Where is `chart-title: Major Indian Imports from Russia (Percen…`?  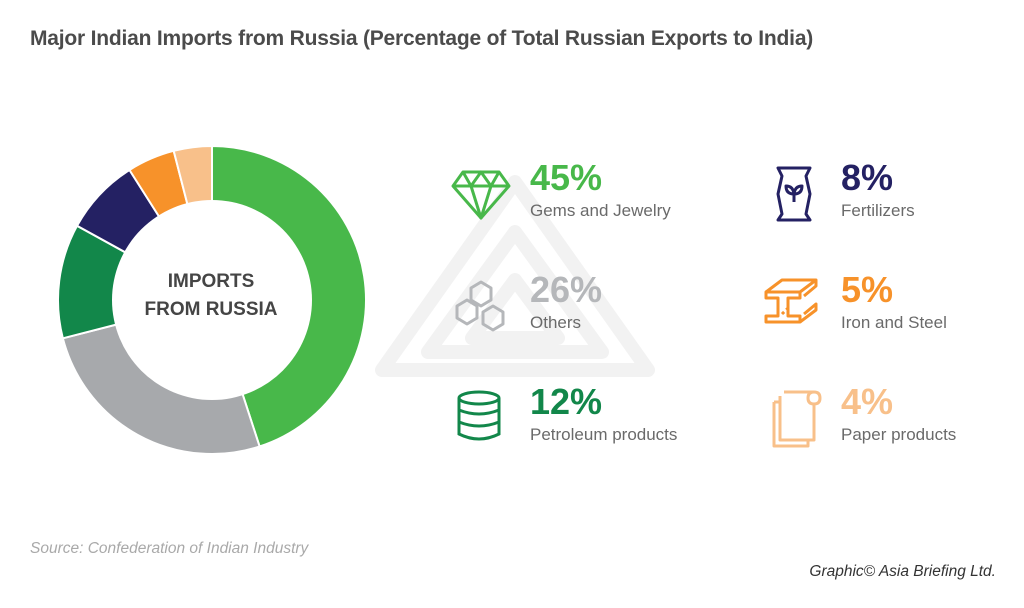
chart-title: Major Indian Imports from Russia (Percen… is located at coordinates (422, 38).